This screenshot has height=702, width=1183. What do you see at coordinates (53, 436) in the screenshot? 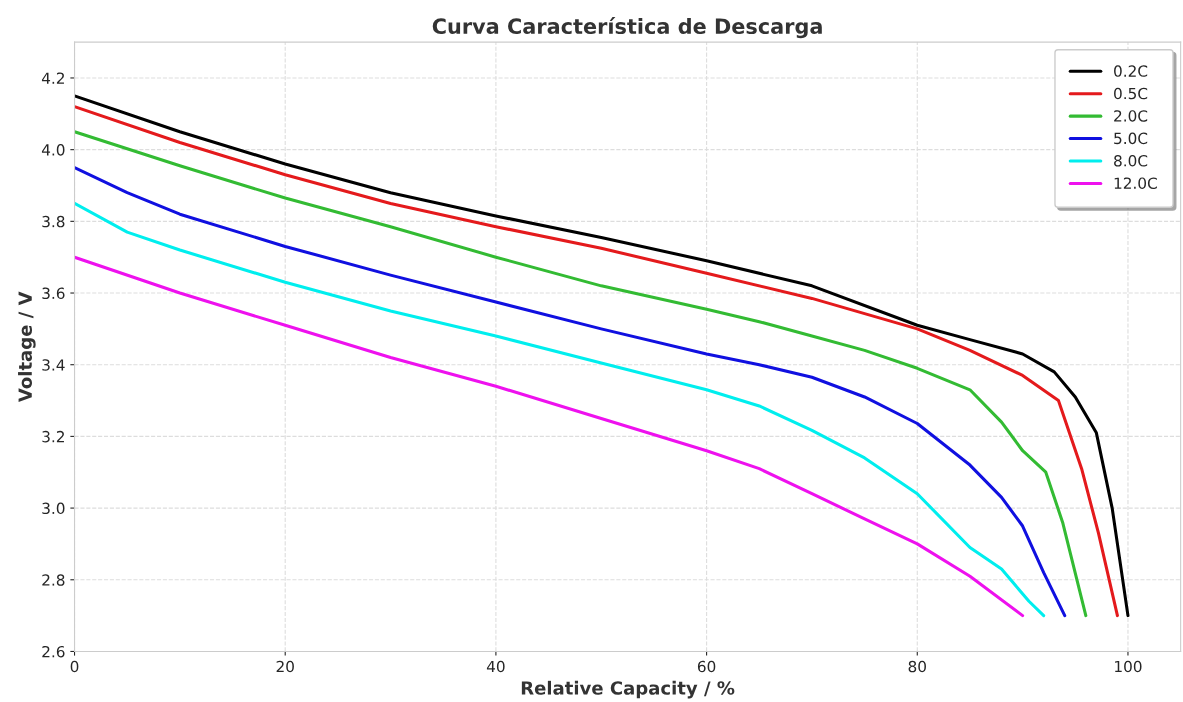
I see `y-tick-label: 3.2` at bounding box center [53, 436].